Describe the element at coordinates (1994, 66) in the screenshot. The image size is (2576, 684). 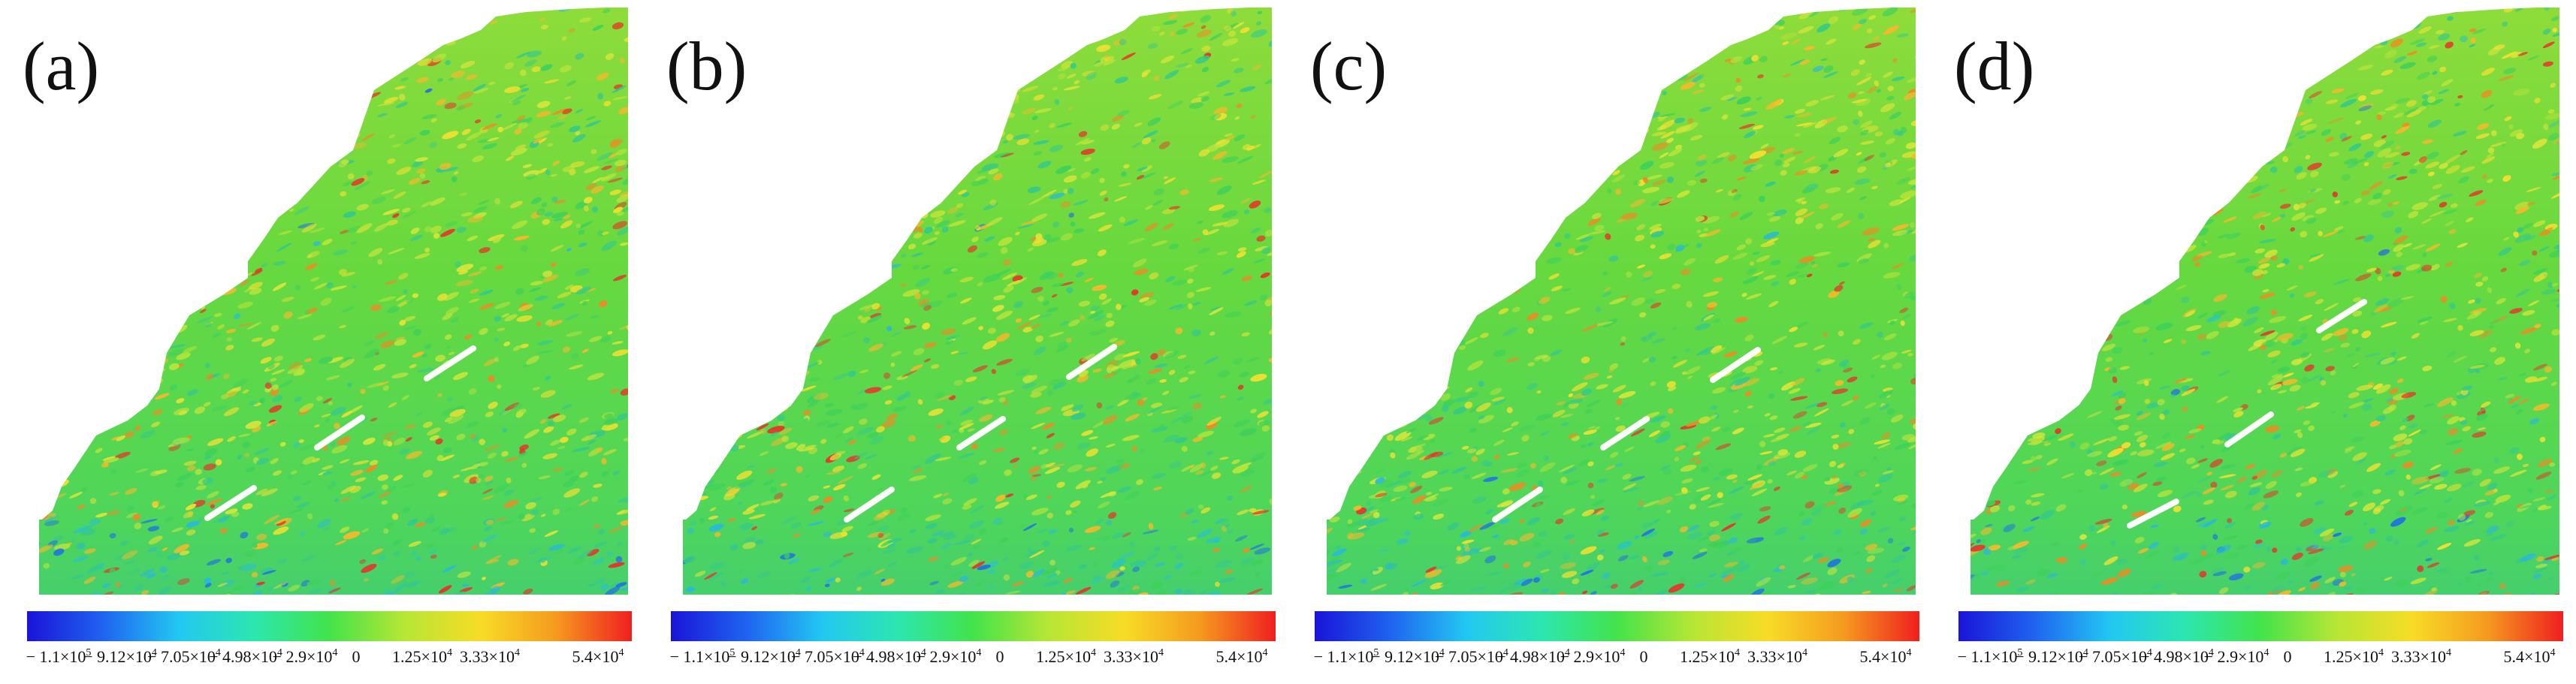
I see `panel-label: (d)` at that location.